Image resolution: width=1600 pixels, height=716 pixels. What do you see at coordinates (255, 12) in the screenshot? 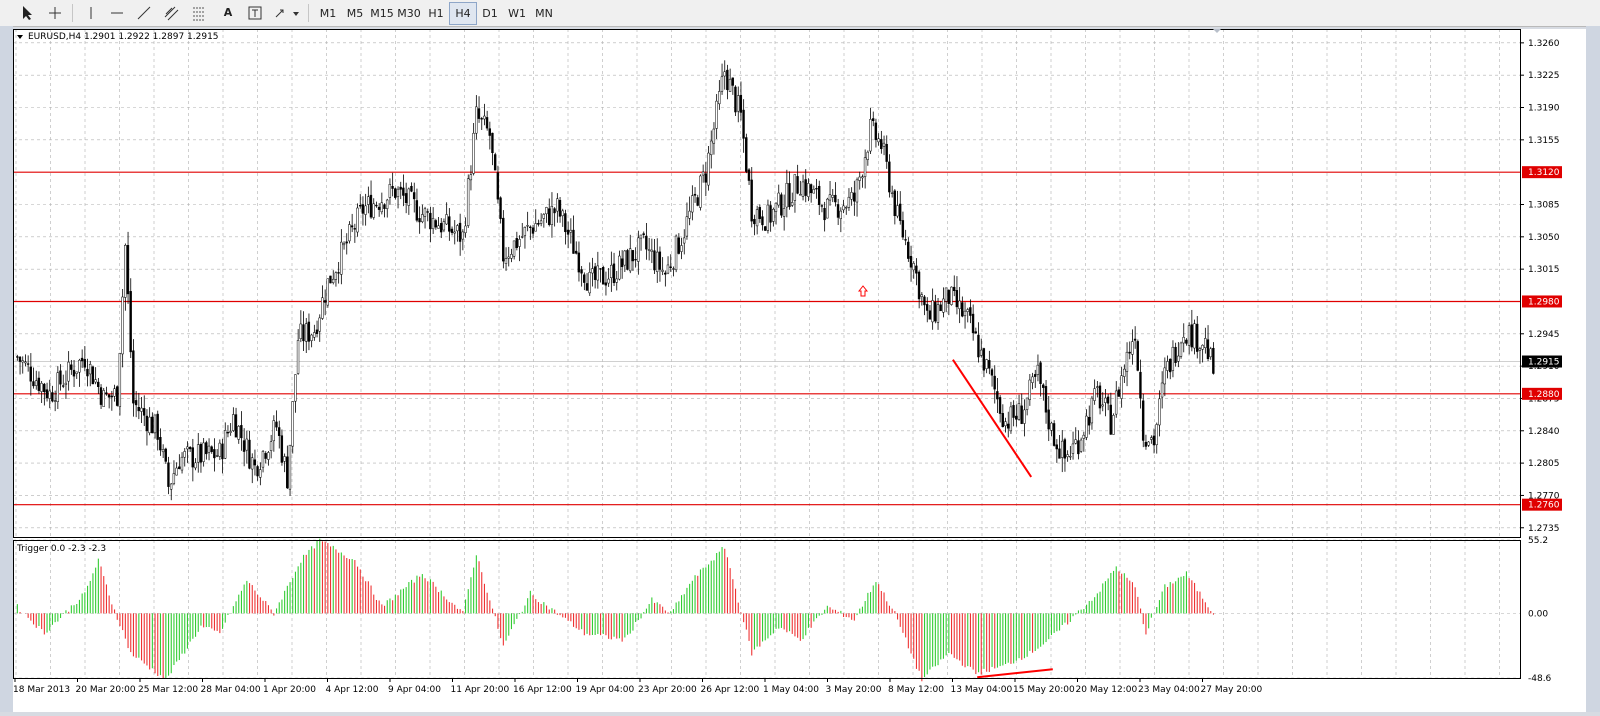
I see `text-label-tool-button` at bounding box center [255, 12].